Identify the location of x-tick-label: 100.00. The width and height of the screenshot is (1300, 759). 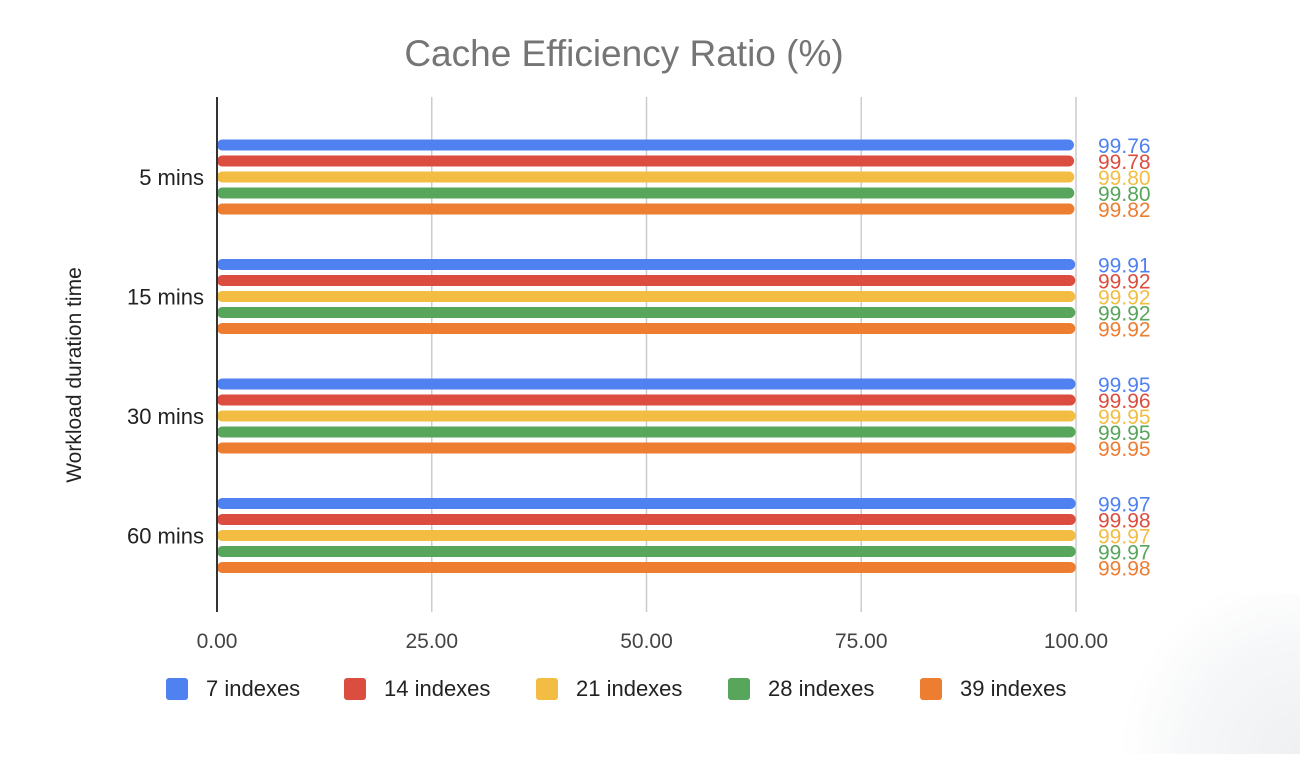
(1076, 641).